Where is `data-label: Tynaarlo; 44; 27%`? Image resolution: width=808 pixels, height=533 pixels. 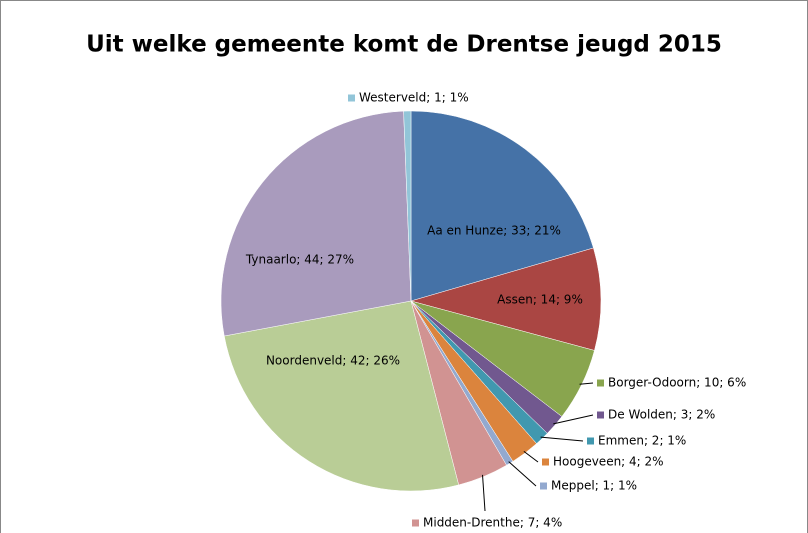 data-label: Tynaarlo; 44; 27% is located at coordinates (299, 260).